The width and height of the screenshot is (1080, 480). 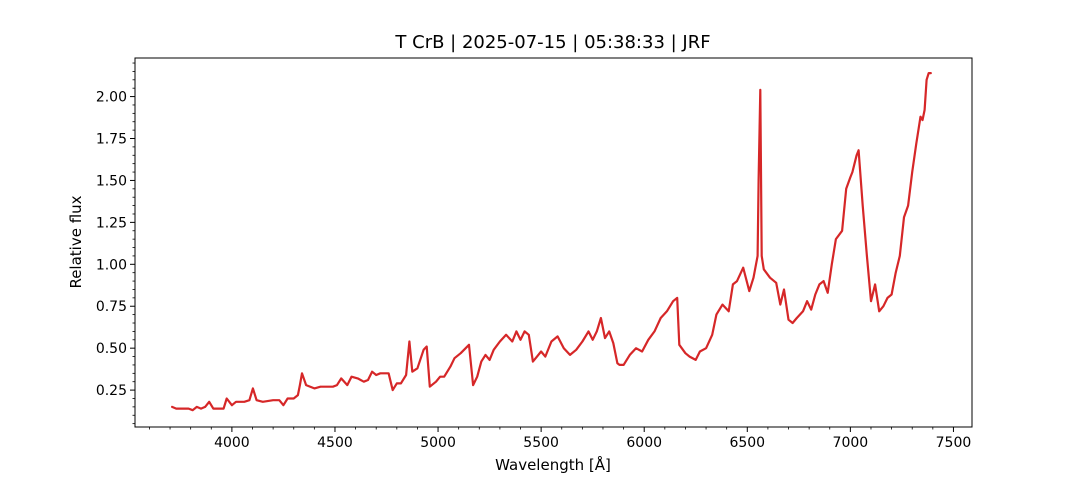 I want to click on x-tick-label: 7000, so click(x=851, y=443).